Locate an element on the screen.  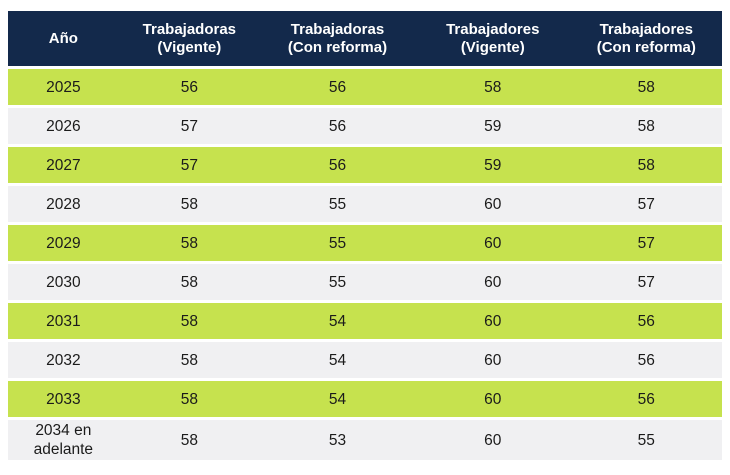
year-cell: 2031 is located at coordinates (63, 321).